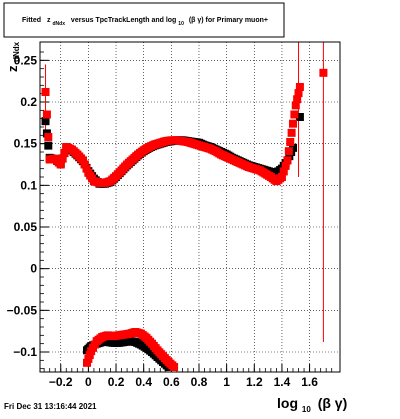  What do you see at coordinates (28, 185) in the screenshot?
I see `y-tick-label: 0.1` at bounding box center [28, 185].